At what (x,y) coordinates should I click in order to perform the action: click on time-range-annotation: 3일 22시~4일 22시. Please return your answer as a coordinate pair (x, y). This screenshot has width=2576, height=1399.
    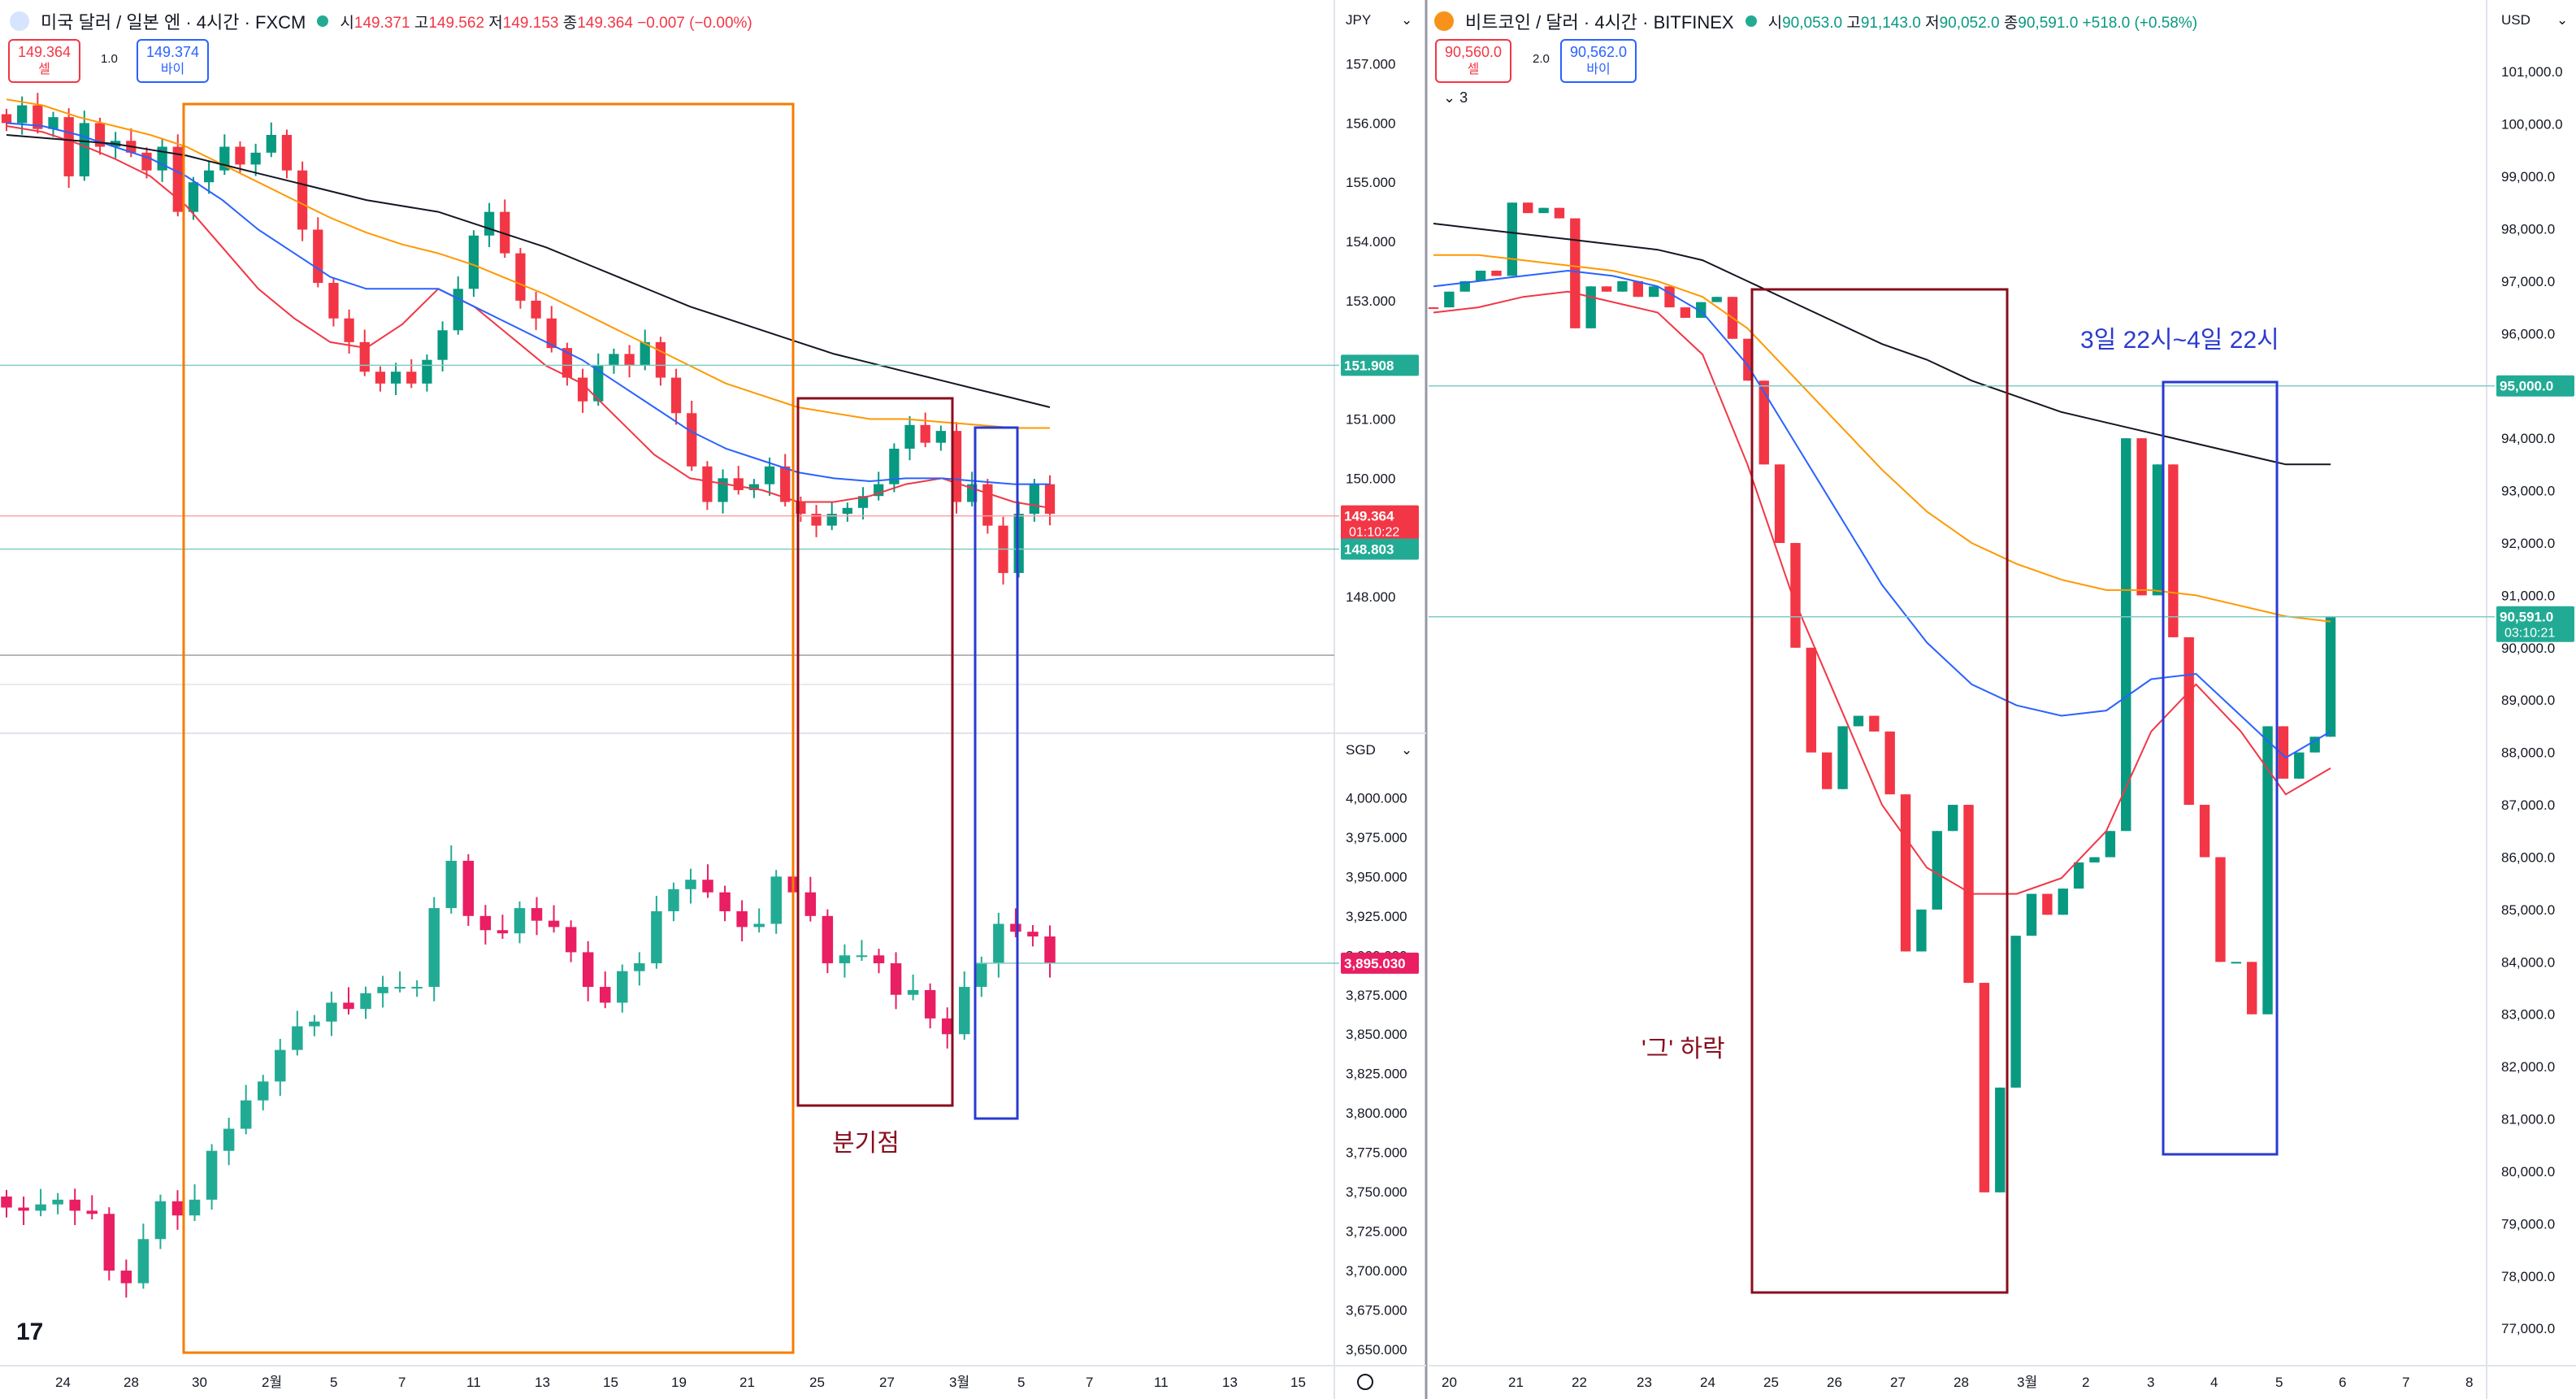
    Looking at the image, I should click on (2179, 340).